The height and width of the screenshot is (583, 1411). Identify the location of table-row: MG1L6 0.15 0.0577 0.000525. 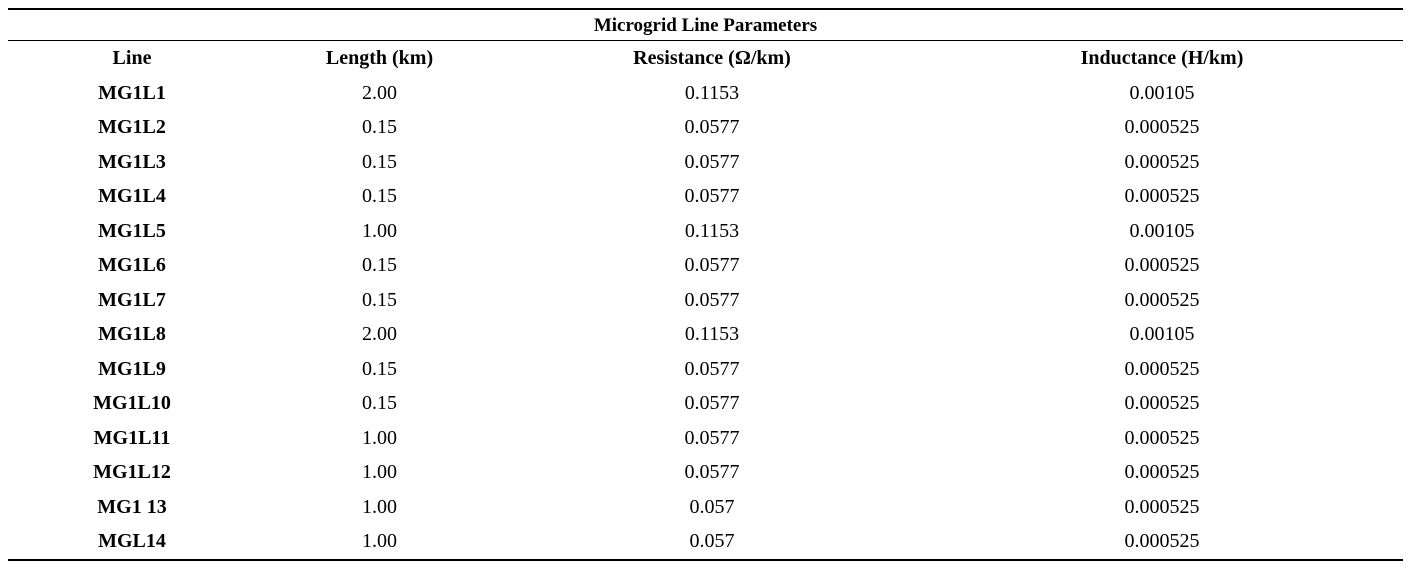
(705, 265).